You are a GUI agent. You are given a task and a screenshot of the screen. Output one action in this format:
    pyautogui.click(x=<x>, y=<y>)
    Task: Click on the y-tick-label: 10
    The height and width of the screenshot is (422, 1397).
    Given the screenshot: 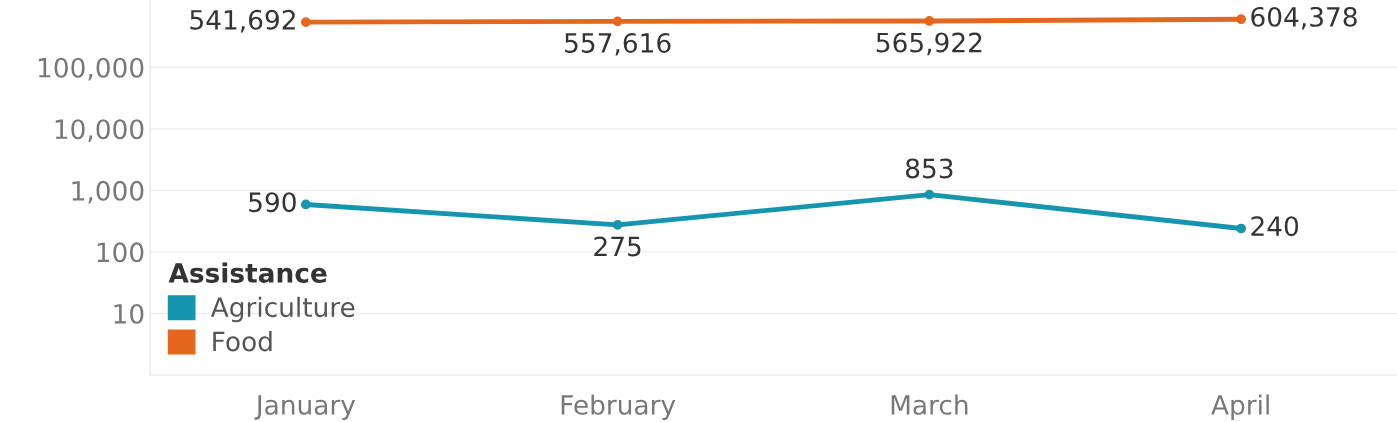 What is the action you would take?
    pyautogui.click(x=129, y=313)
    